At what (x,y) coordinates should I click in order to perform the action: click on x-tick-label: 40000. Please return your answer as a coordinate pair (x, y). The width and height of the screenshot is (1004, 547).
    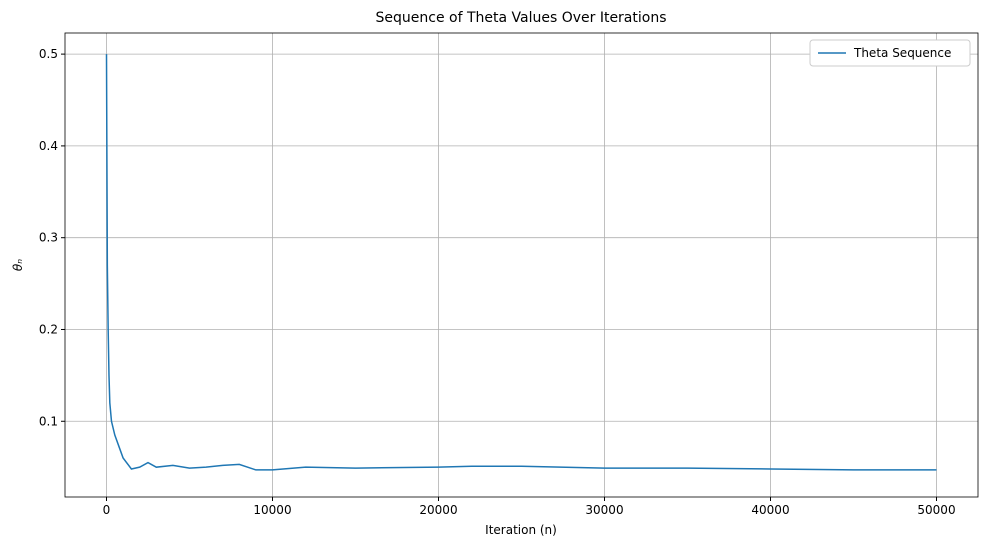
    Looking at the image, I should click on (770, 510).